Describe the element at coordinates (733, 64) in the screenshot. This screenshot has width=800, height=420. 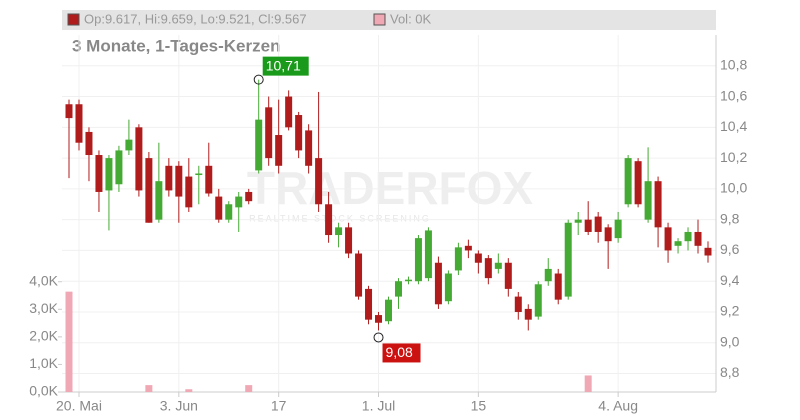
I see `y-tick-label: 10,8` at that location.